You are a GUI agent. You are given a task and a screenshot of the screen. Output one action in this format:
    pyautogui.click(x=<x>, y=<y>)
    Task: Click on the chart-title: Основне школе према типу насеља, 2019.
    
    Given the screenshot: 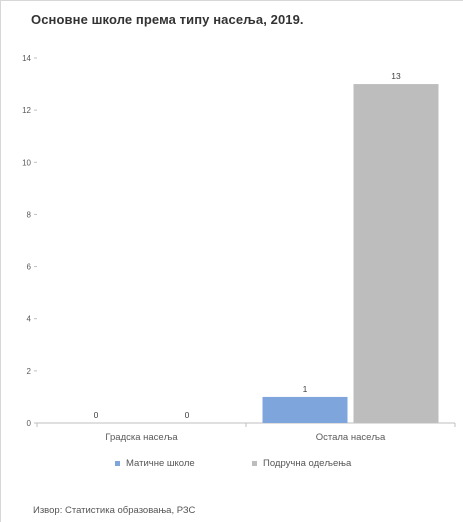 What is the action you would take?
    pyautogui.click(x=167, y=19)
    